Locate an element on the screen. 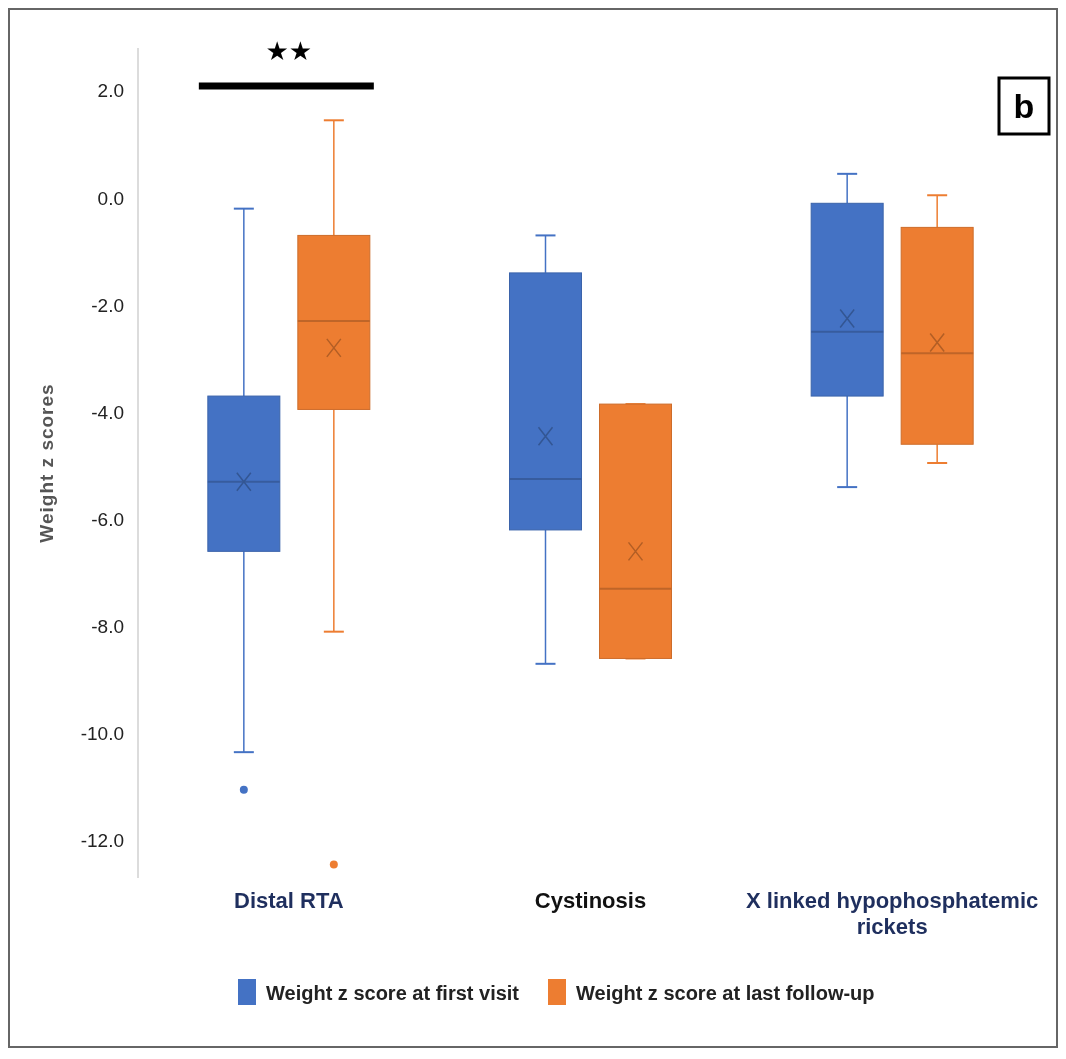  y-tick-label: -10.0 is located at coordinates (102, 734).